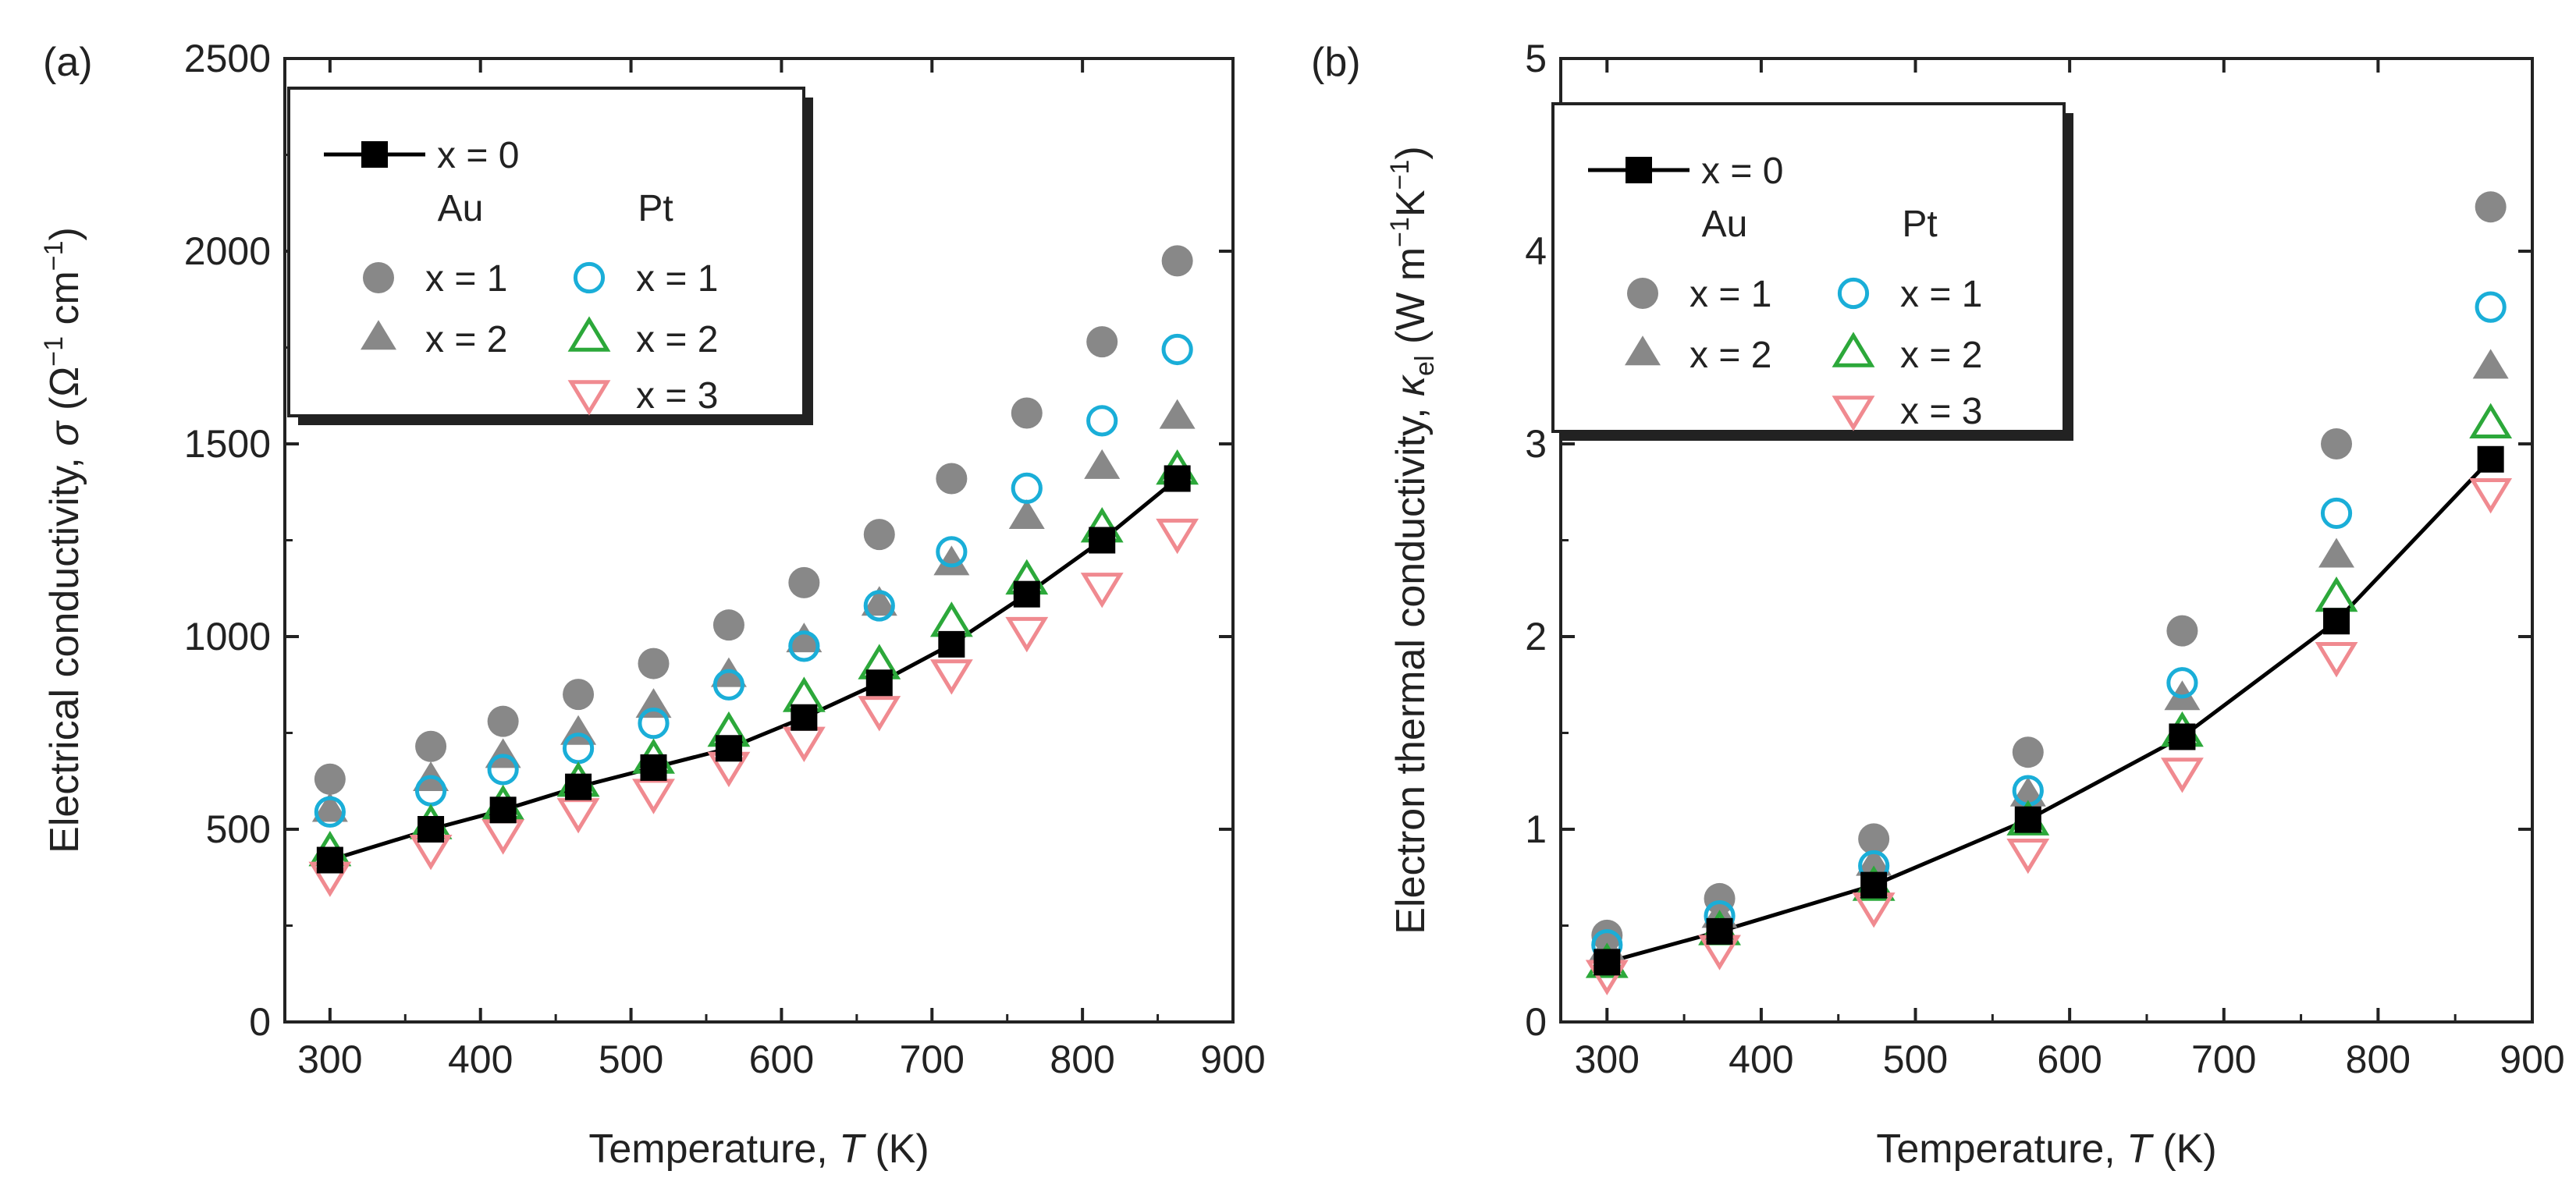 The height and width of the screenshot is (1185, 2576). Describe the element at coordinates (260, 1022) in the screenshot. I see `y-tick-label: 0` at that location.